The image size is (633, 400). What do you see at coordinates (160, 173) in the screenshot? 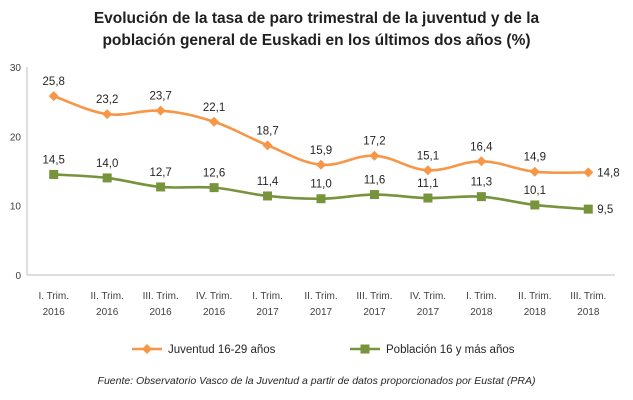
I see `data-label: 12,7` at bounding box center [160, 173].